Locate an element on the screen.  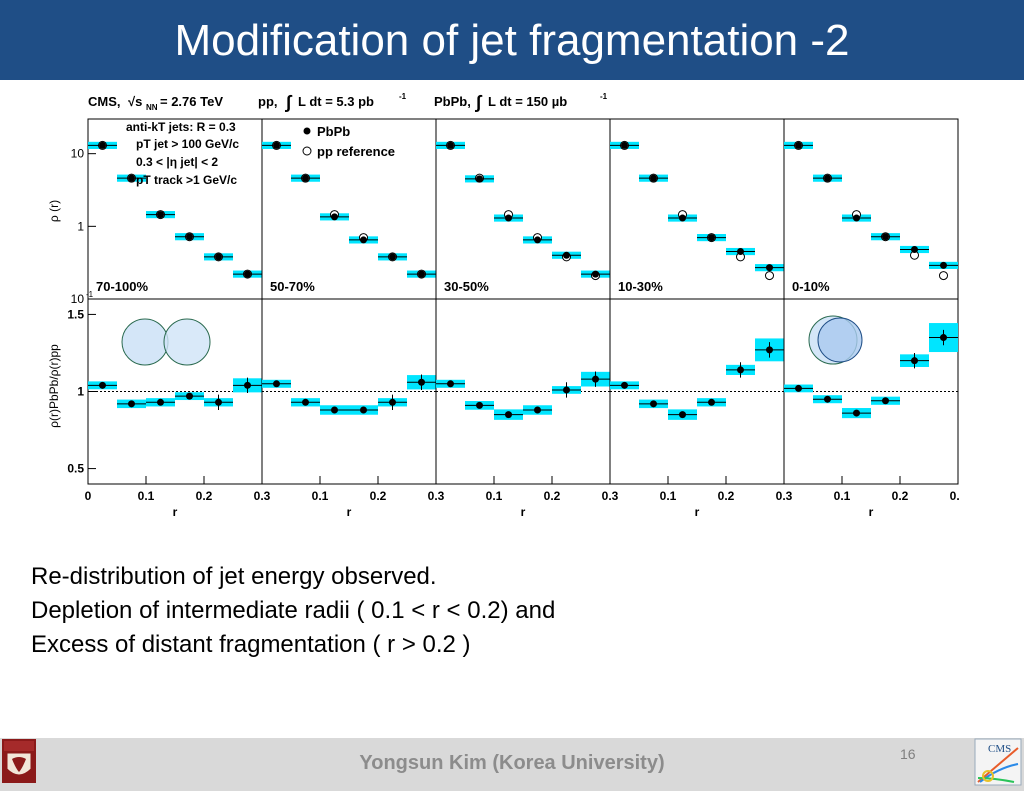
centrality-label-3: 10-30% is located at coordinates (640, 286).